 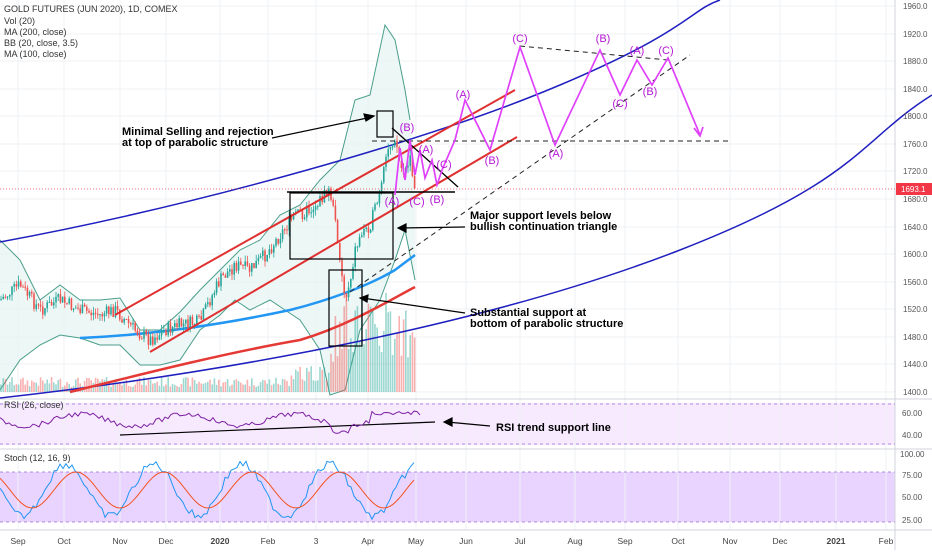 What do you see at coordinates (678, 541) in the screenshot?
I see `time-tick: Oct` at bounding box center [678, 541].